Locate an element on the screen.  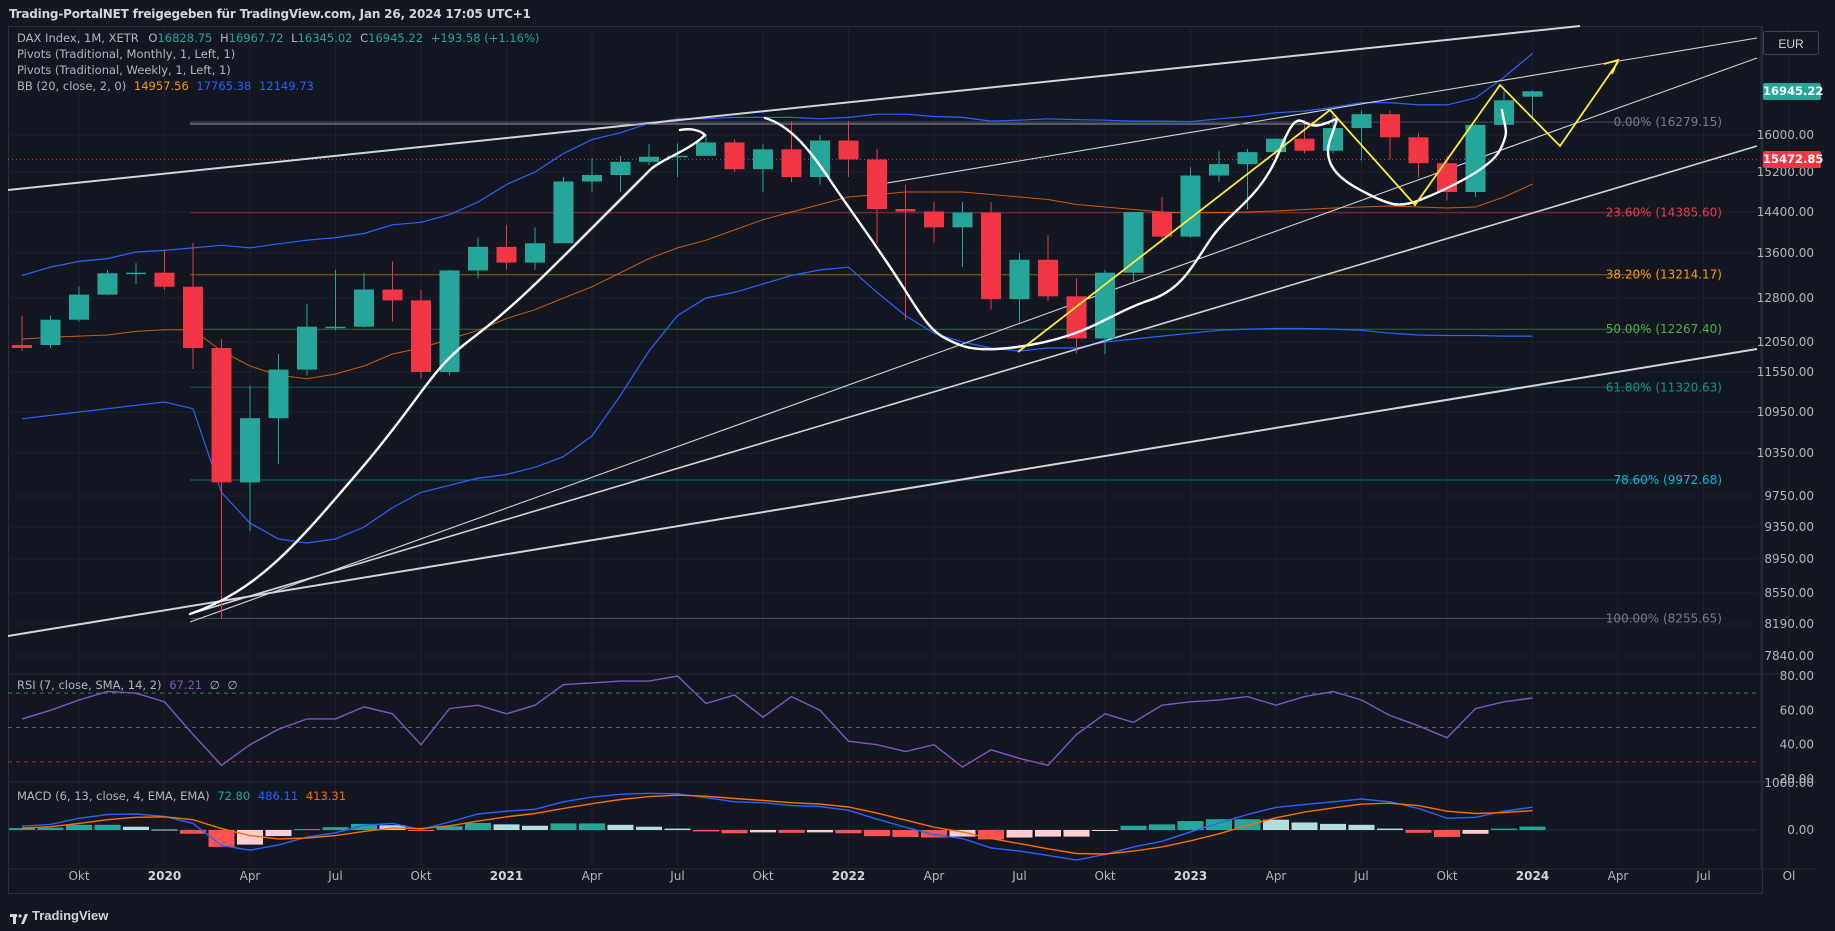
price-axis-label: 9750.00 is located at coordinates (1789, 496).